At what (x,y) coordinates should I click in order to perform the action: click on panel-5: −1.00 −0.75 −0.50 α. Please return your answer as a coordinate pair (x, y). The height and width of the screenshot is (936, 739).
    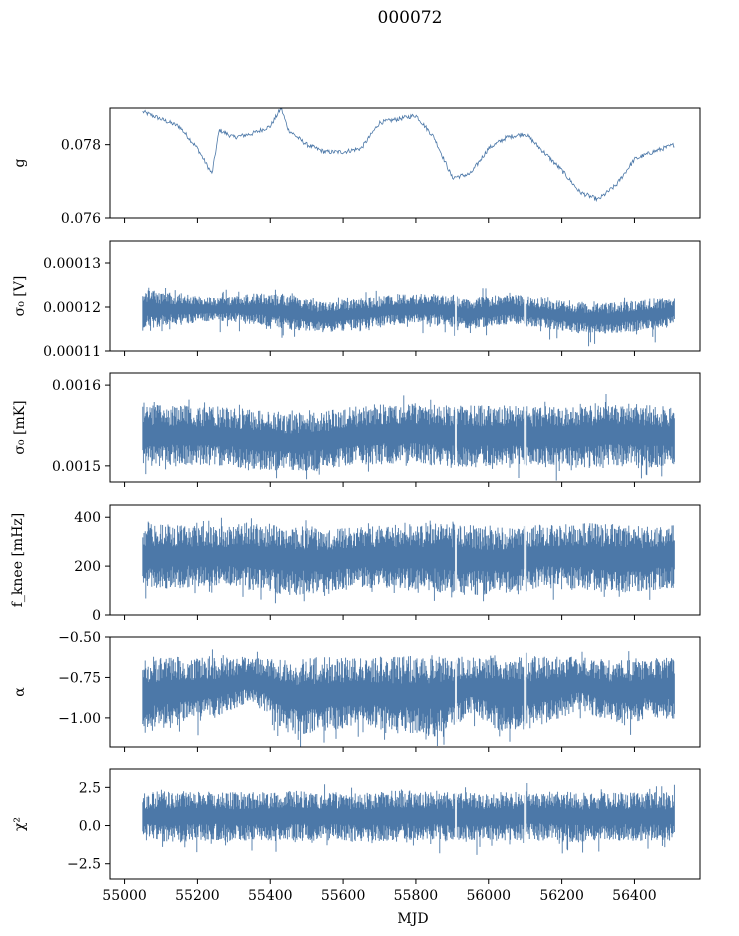
    Looking at the image, I should click on (356, 691).